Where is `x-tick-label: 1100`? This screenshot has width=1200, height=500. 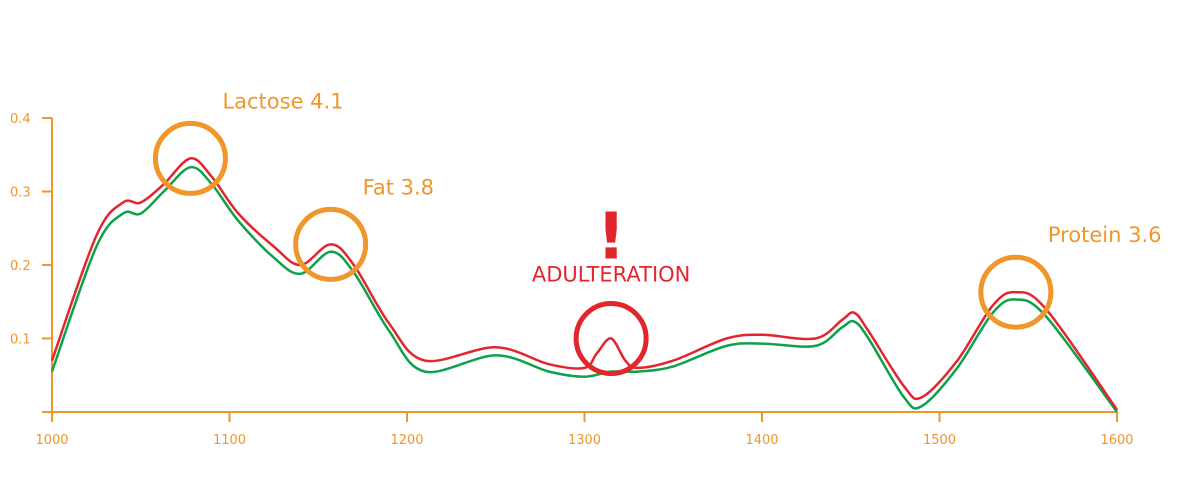
x-tick-label: 1100 is located at coordinates (229, 440).